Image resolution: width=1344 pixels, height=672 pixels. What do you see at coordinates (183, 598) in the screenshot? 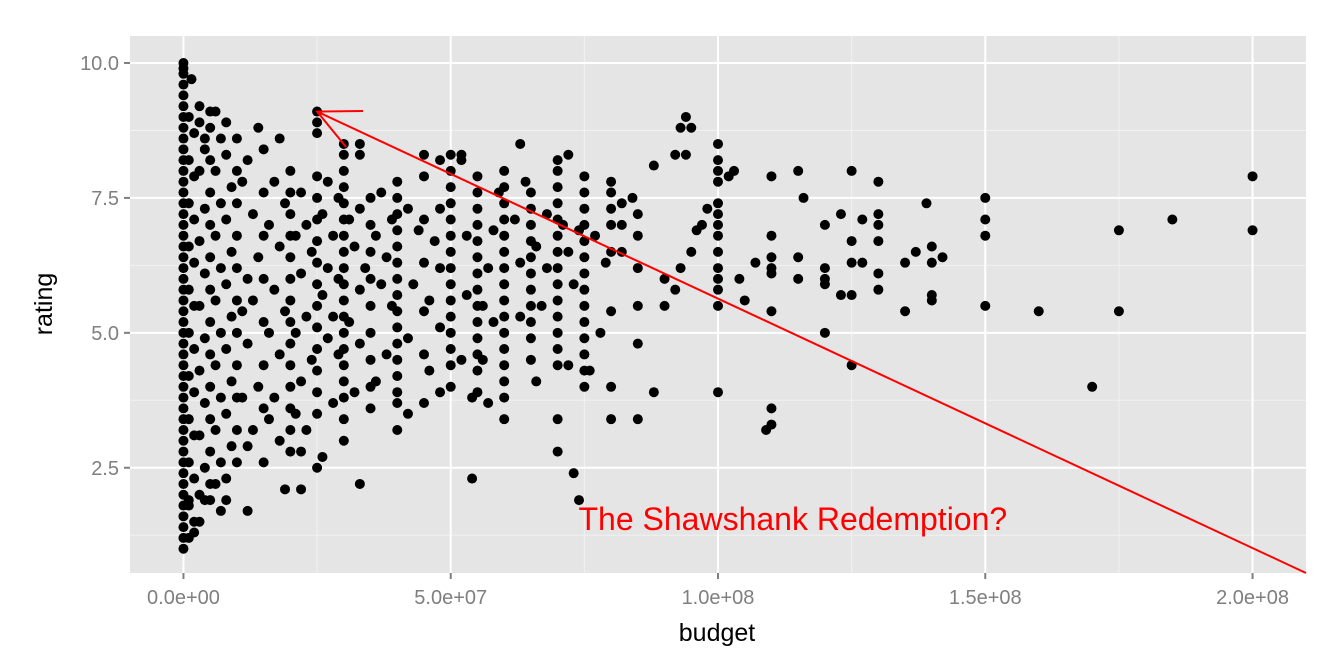
I see `x-tick-label: 0.0e+00` at bounding box center [183, 598].